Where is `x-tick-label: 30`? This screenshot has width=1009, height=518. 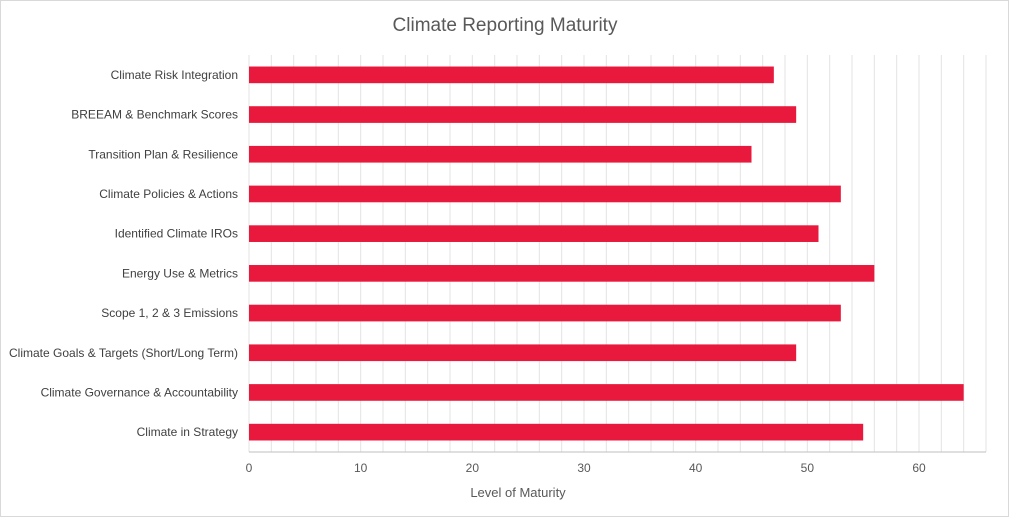
x-tick-label: 30 is located at coordinates (584, 468).